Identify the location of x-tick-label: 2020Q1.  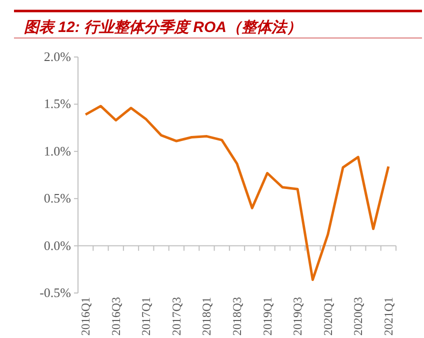
(327, 316).